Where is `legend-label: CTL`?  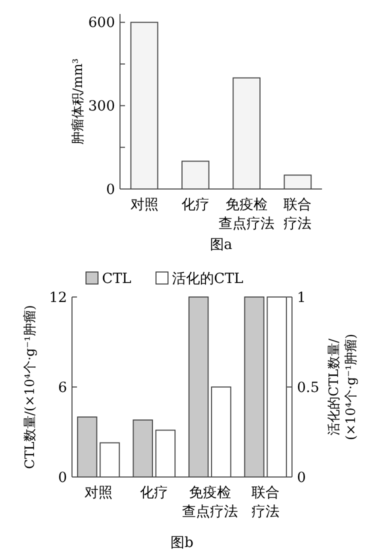
legend-label: CTL is located at coordinates (117, 279).